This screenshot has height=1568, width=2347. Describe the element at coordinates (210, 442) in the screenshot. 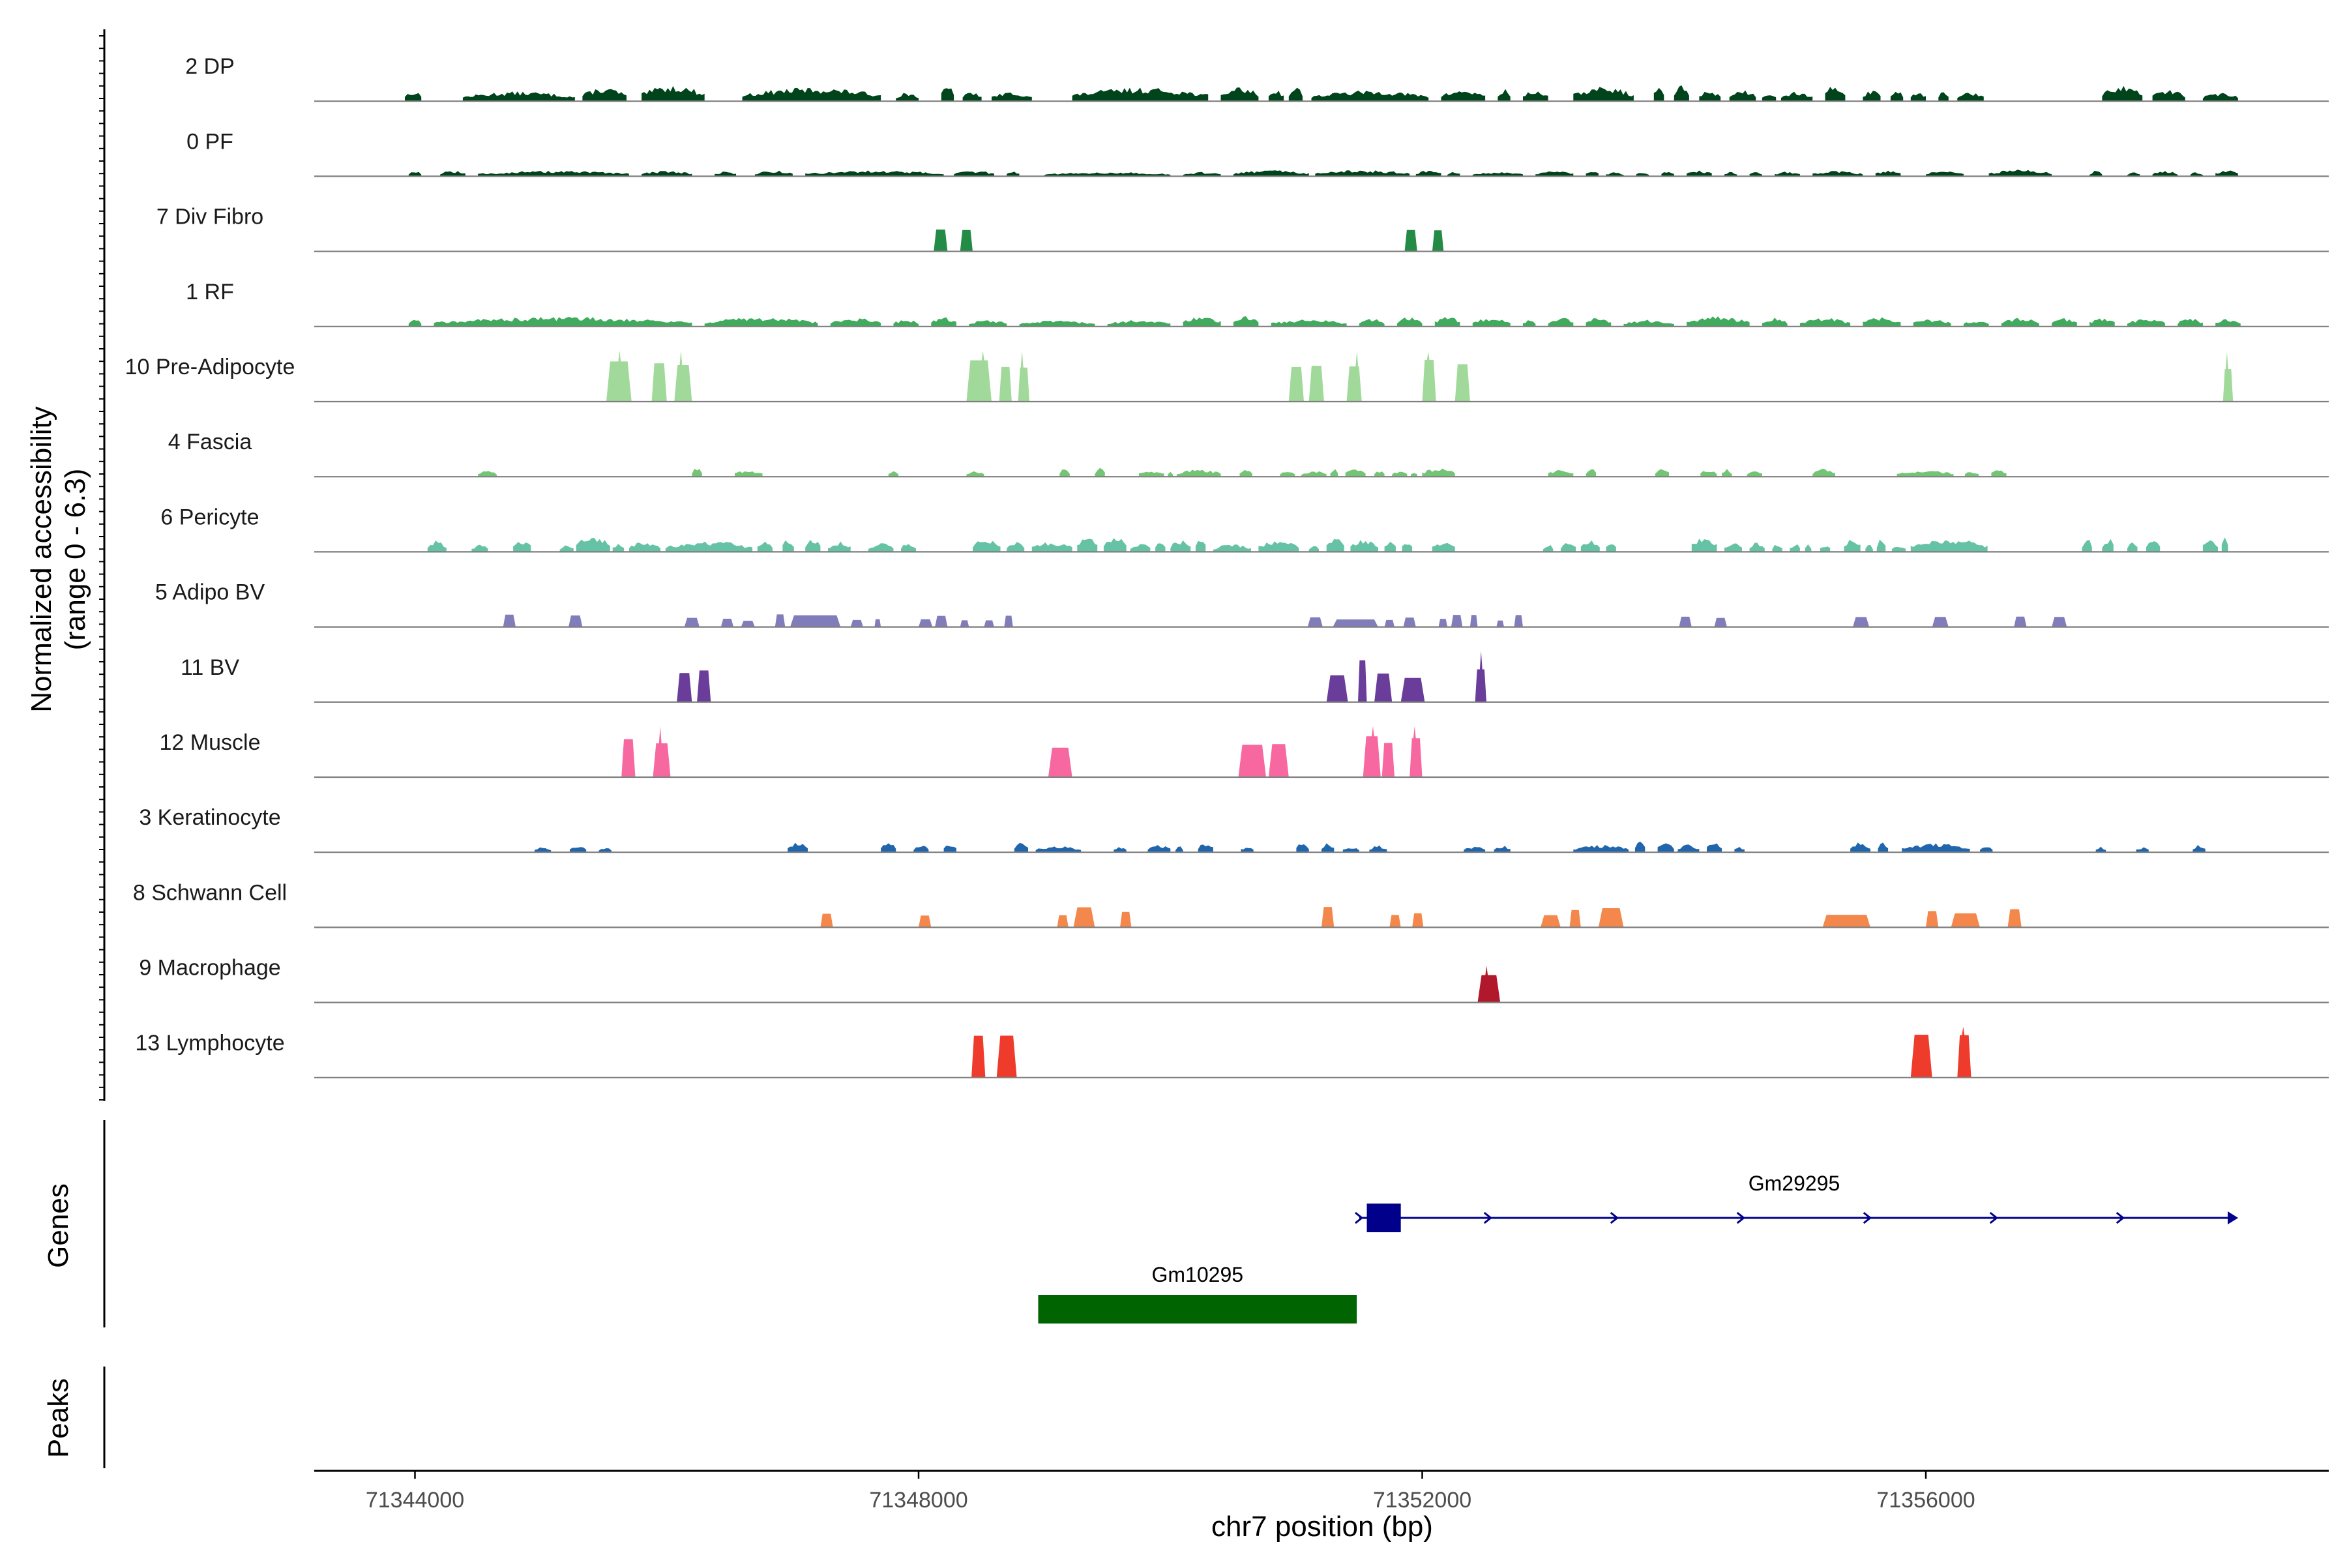

I see `track-label: 4 Fascia` at that location.